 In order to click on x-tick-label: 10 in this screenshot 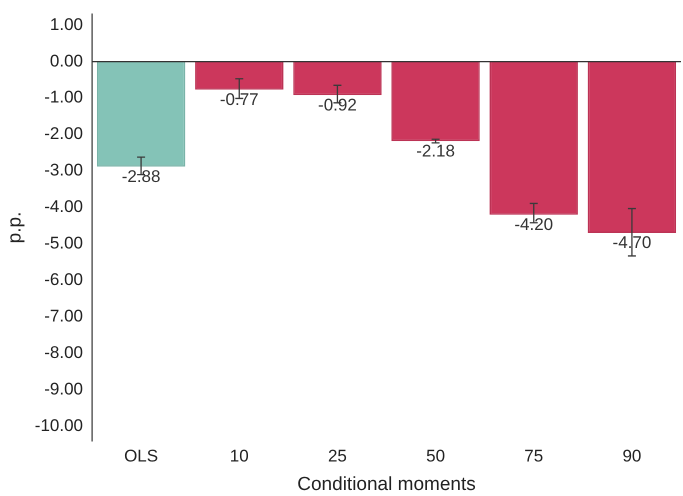, I will do `click(239, 456)`.